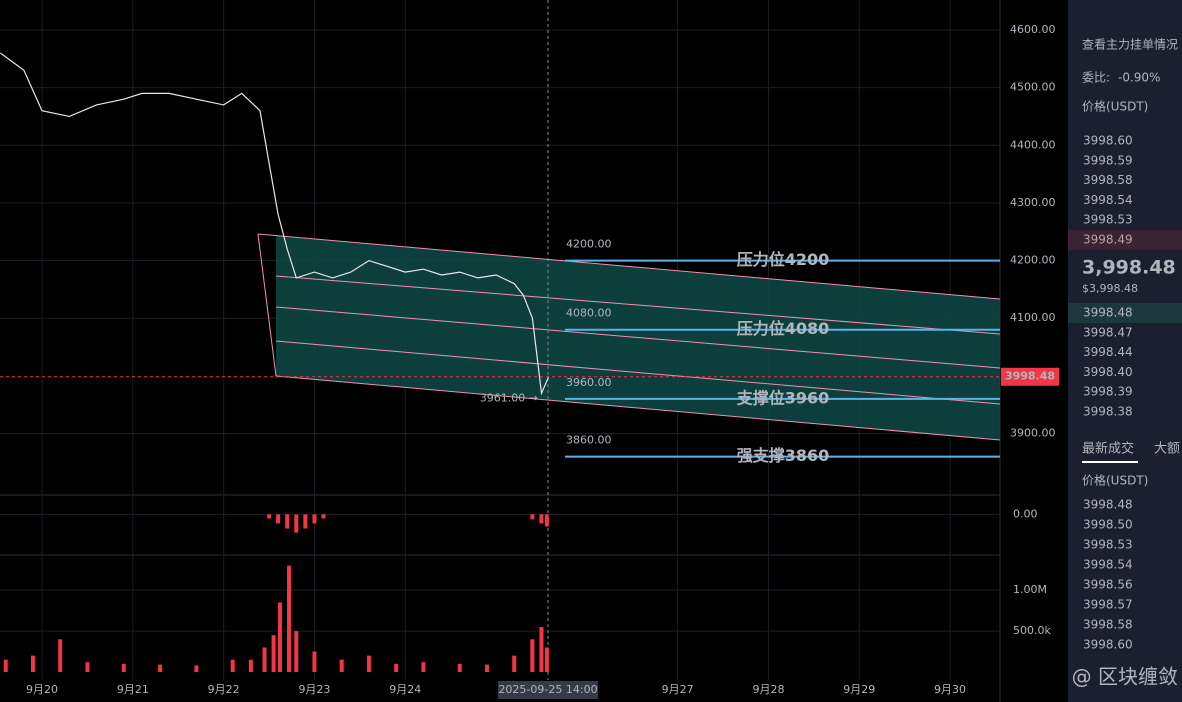  I want to click on ask-highlight, so click(1125, 240).